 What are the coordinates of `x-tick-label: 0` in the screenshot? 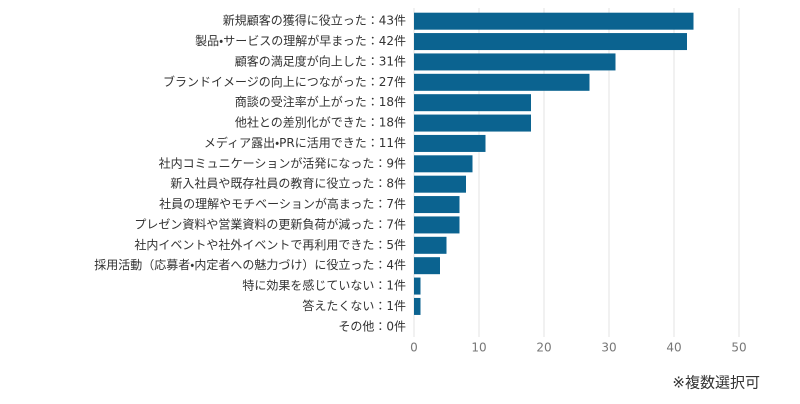 It's located at (414, 348).